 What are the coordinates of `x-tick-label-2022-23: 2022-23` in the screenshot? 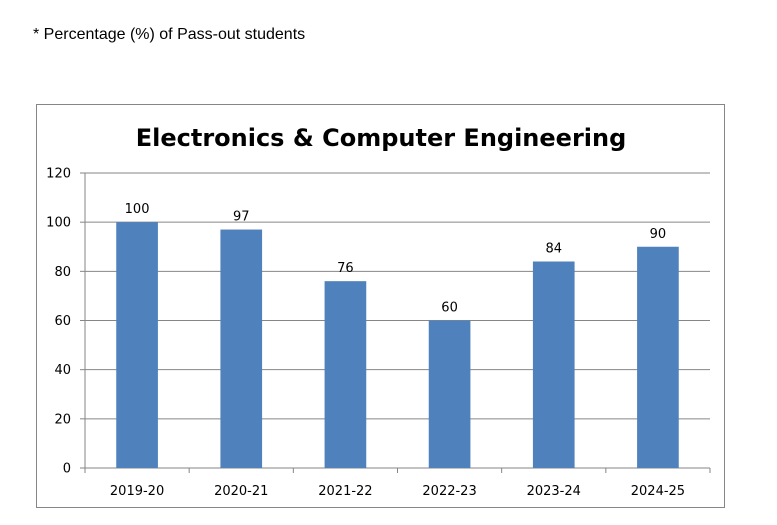 It's located at (449, 491).